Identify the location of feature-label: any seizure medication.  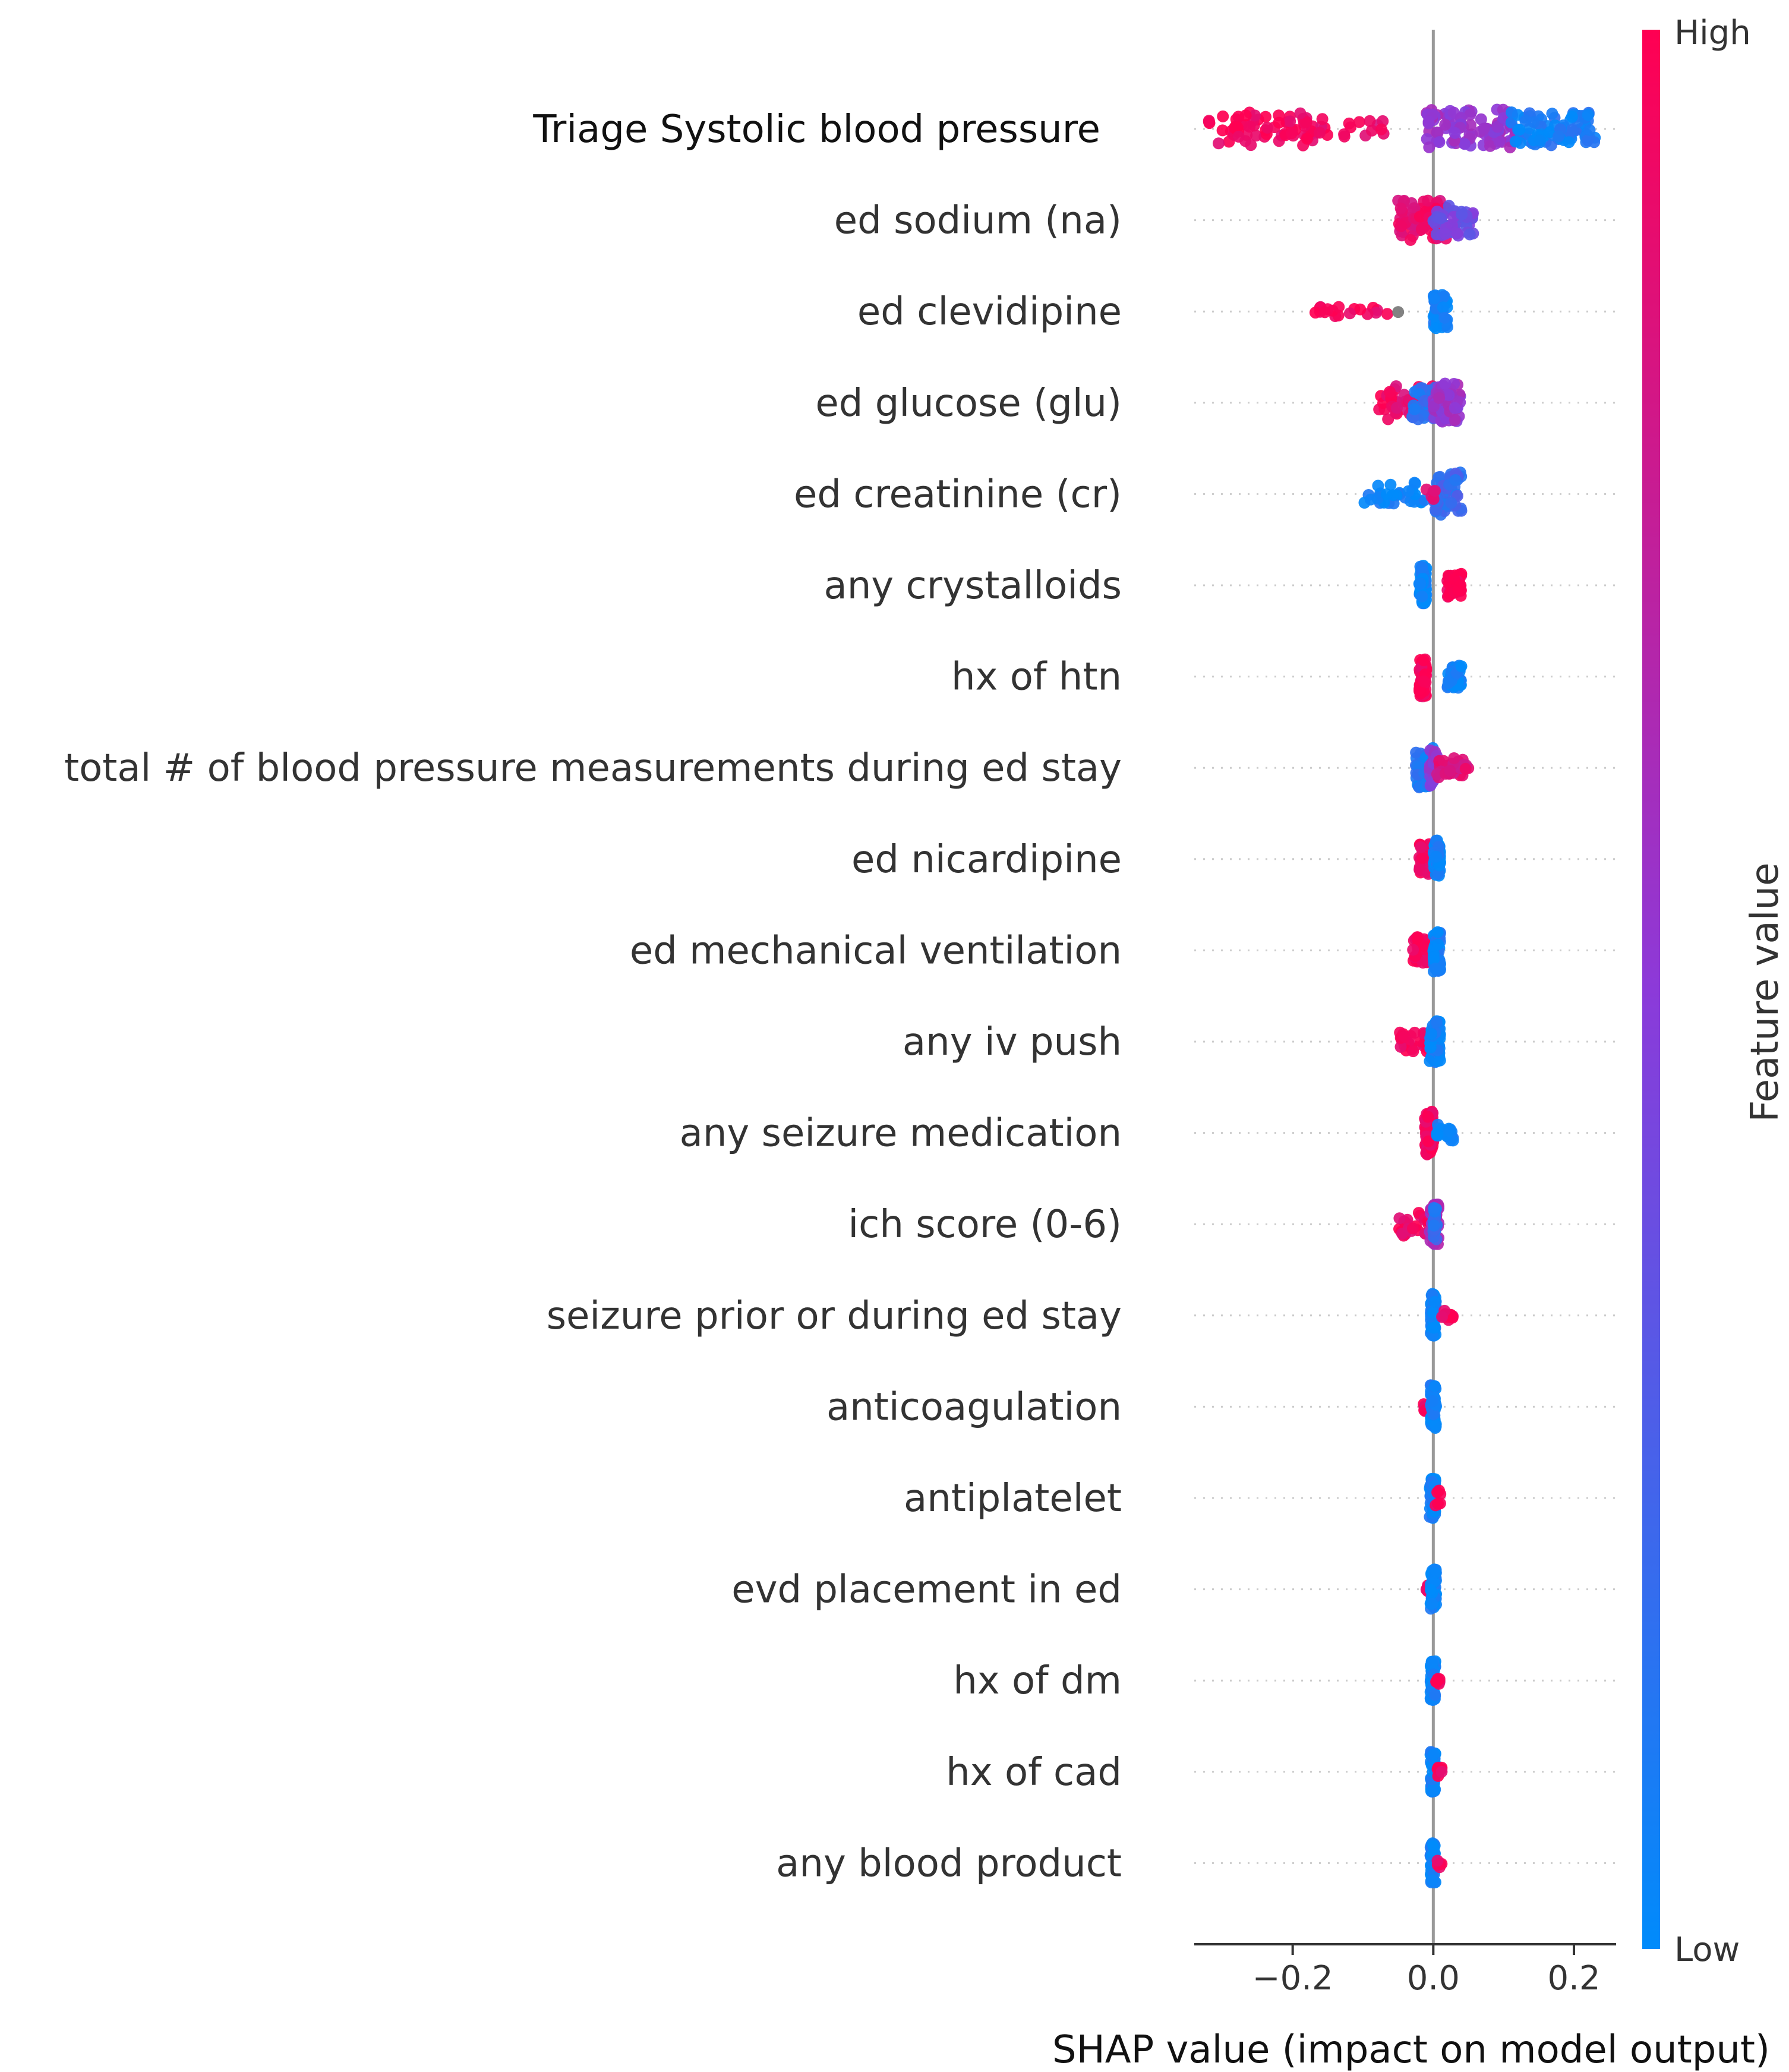
(901, 1134).